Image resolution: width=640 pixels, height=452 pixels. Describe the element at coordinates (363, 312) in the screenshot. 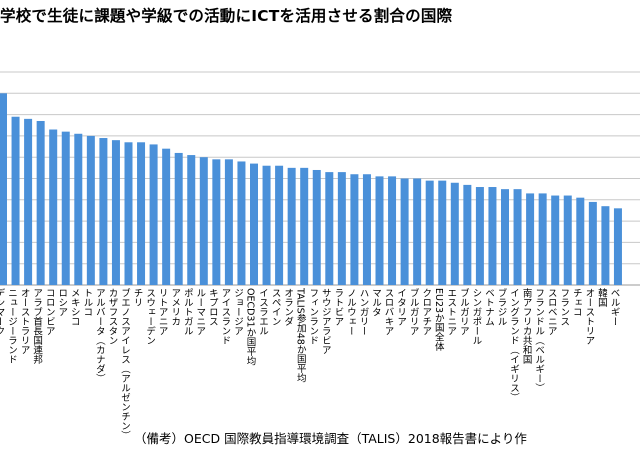

I see `tick-label: ハンガリー` at that location.